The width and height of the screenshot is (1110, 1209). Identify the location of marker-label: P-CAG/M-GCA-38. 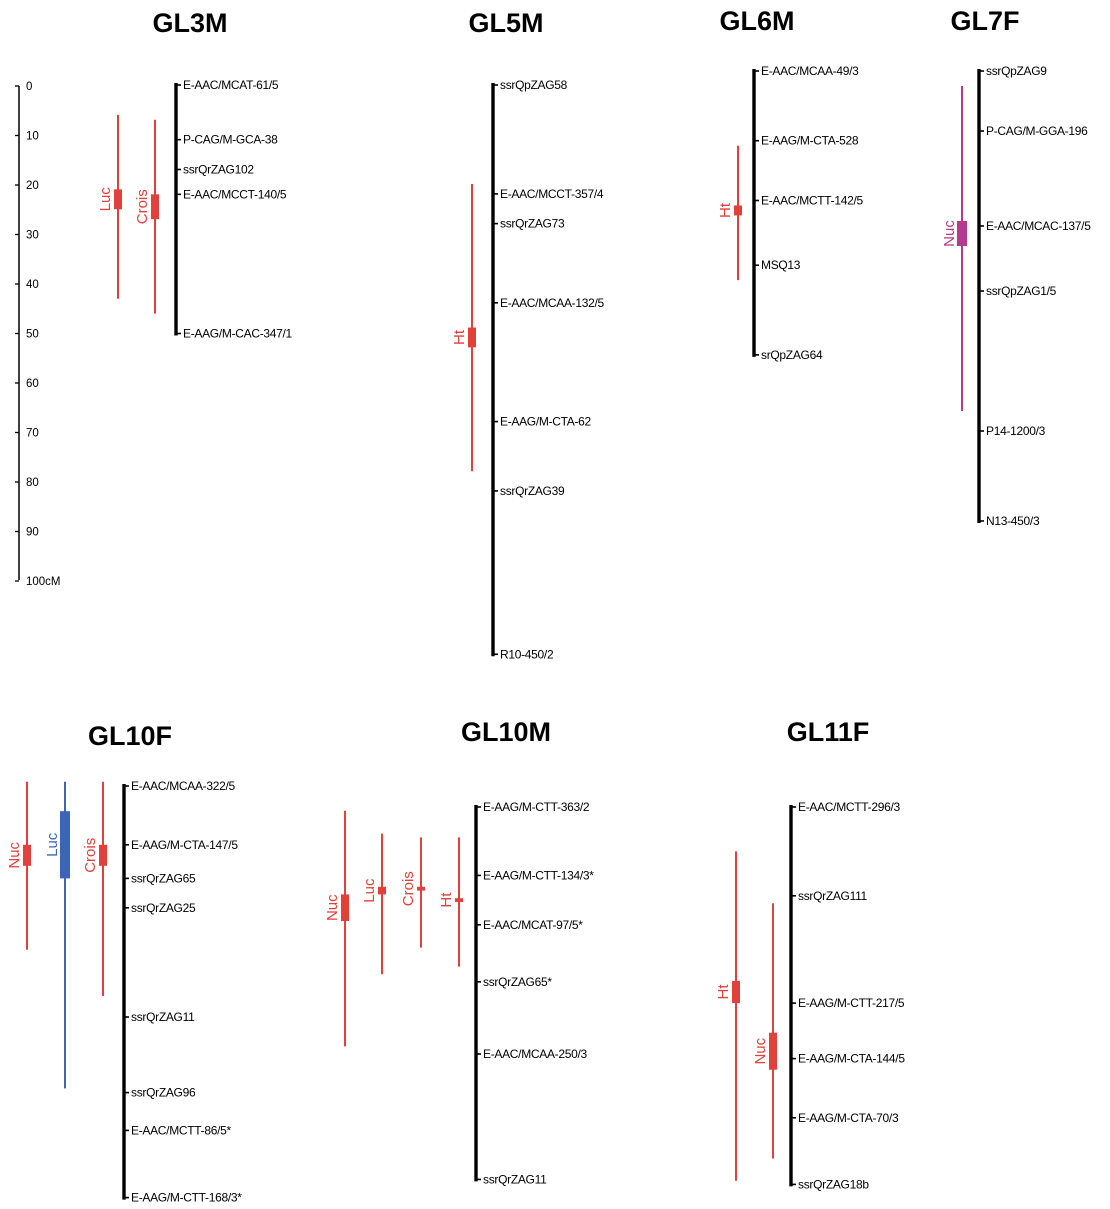
(230, 140).